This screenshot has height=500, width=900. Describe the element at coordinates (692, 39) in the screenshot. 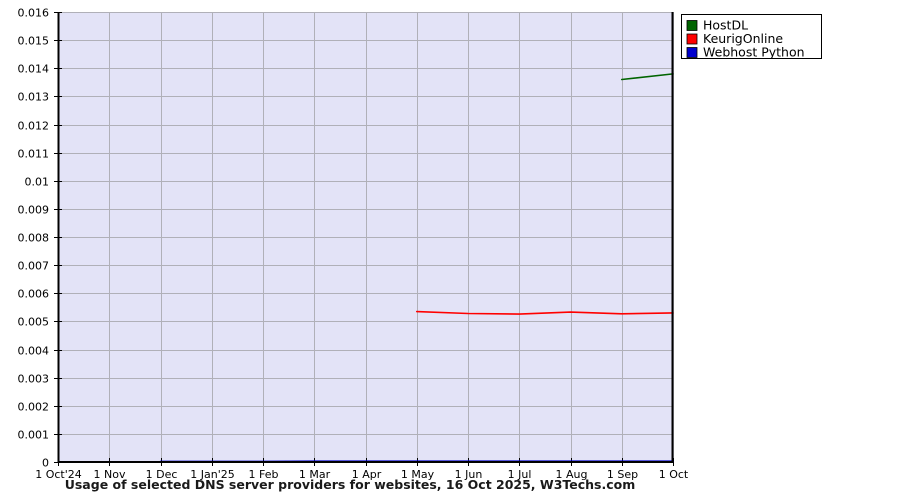

I see `legend-swatch-keurigonline` at that location.